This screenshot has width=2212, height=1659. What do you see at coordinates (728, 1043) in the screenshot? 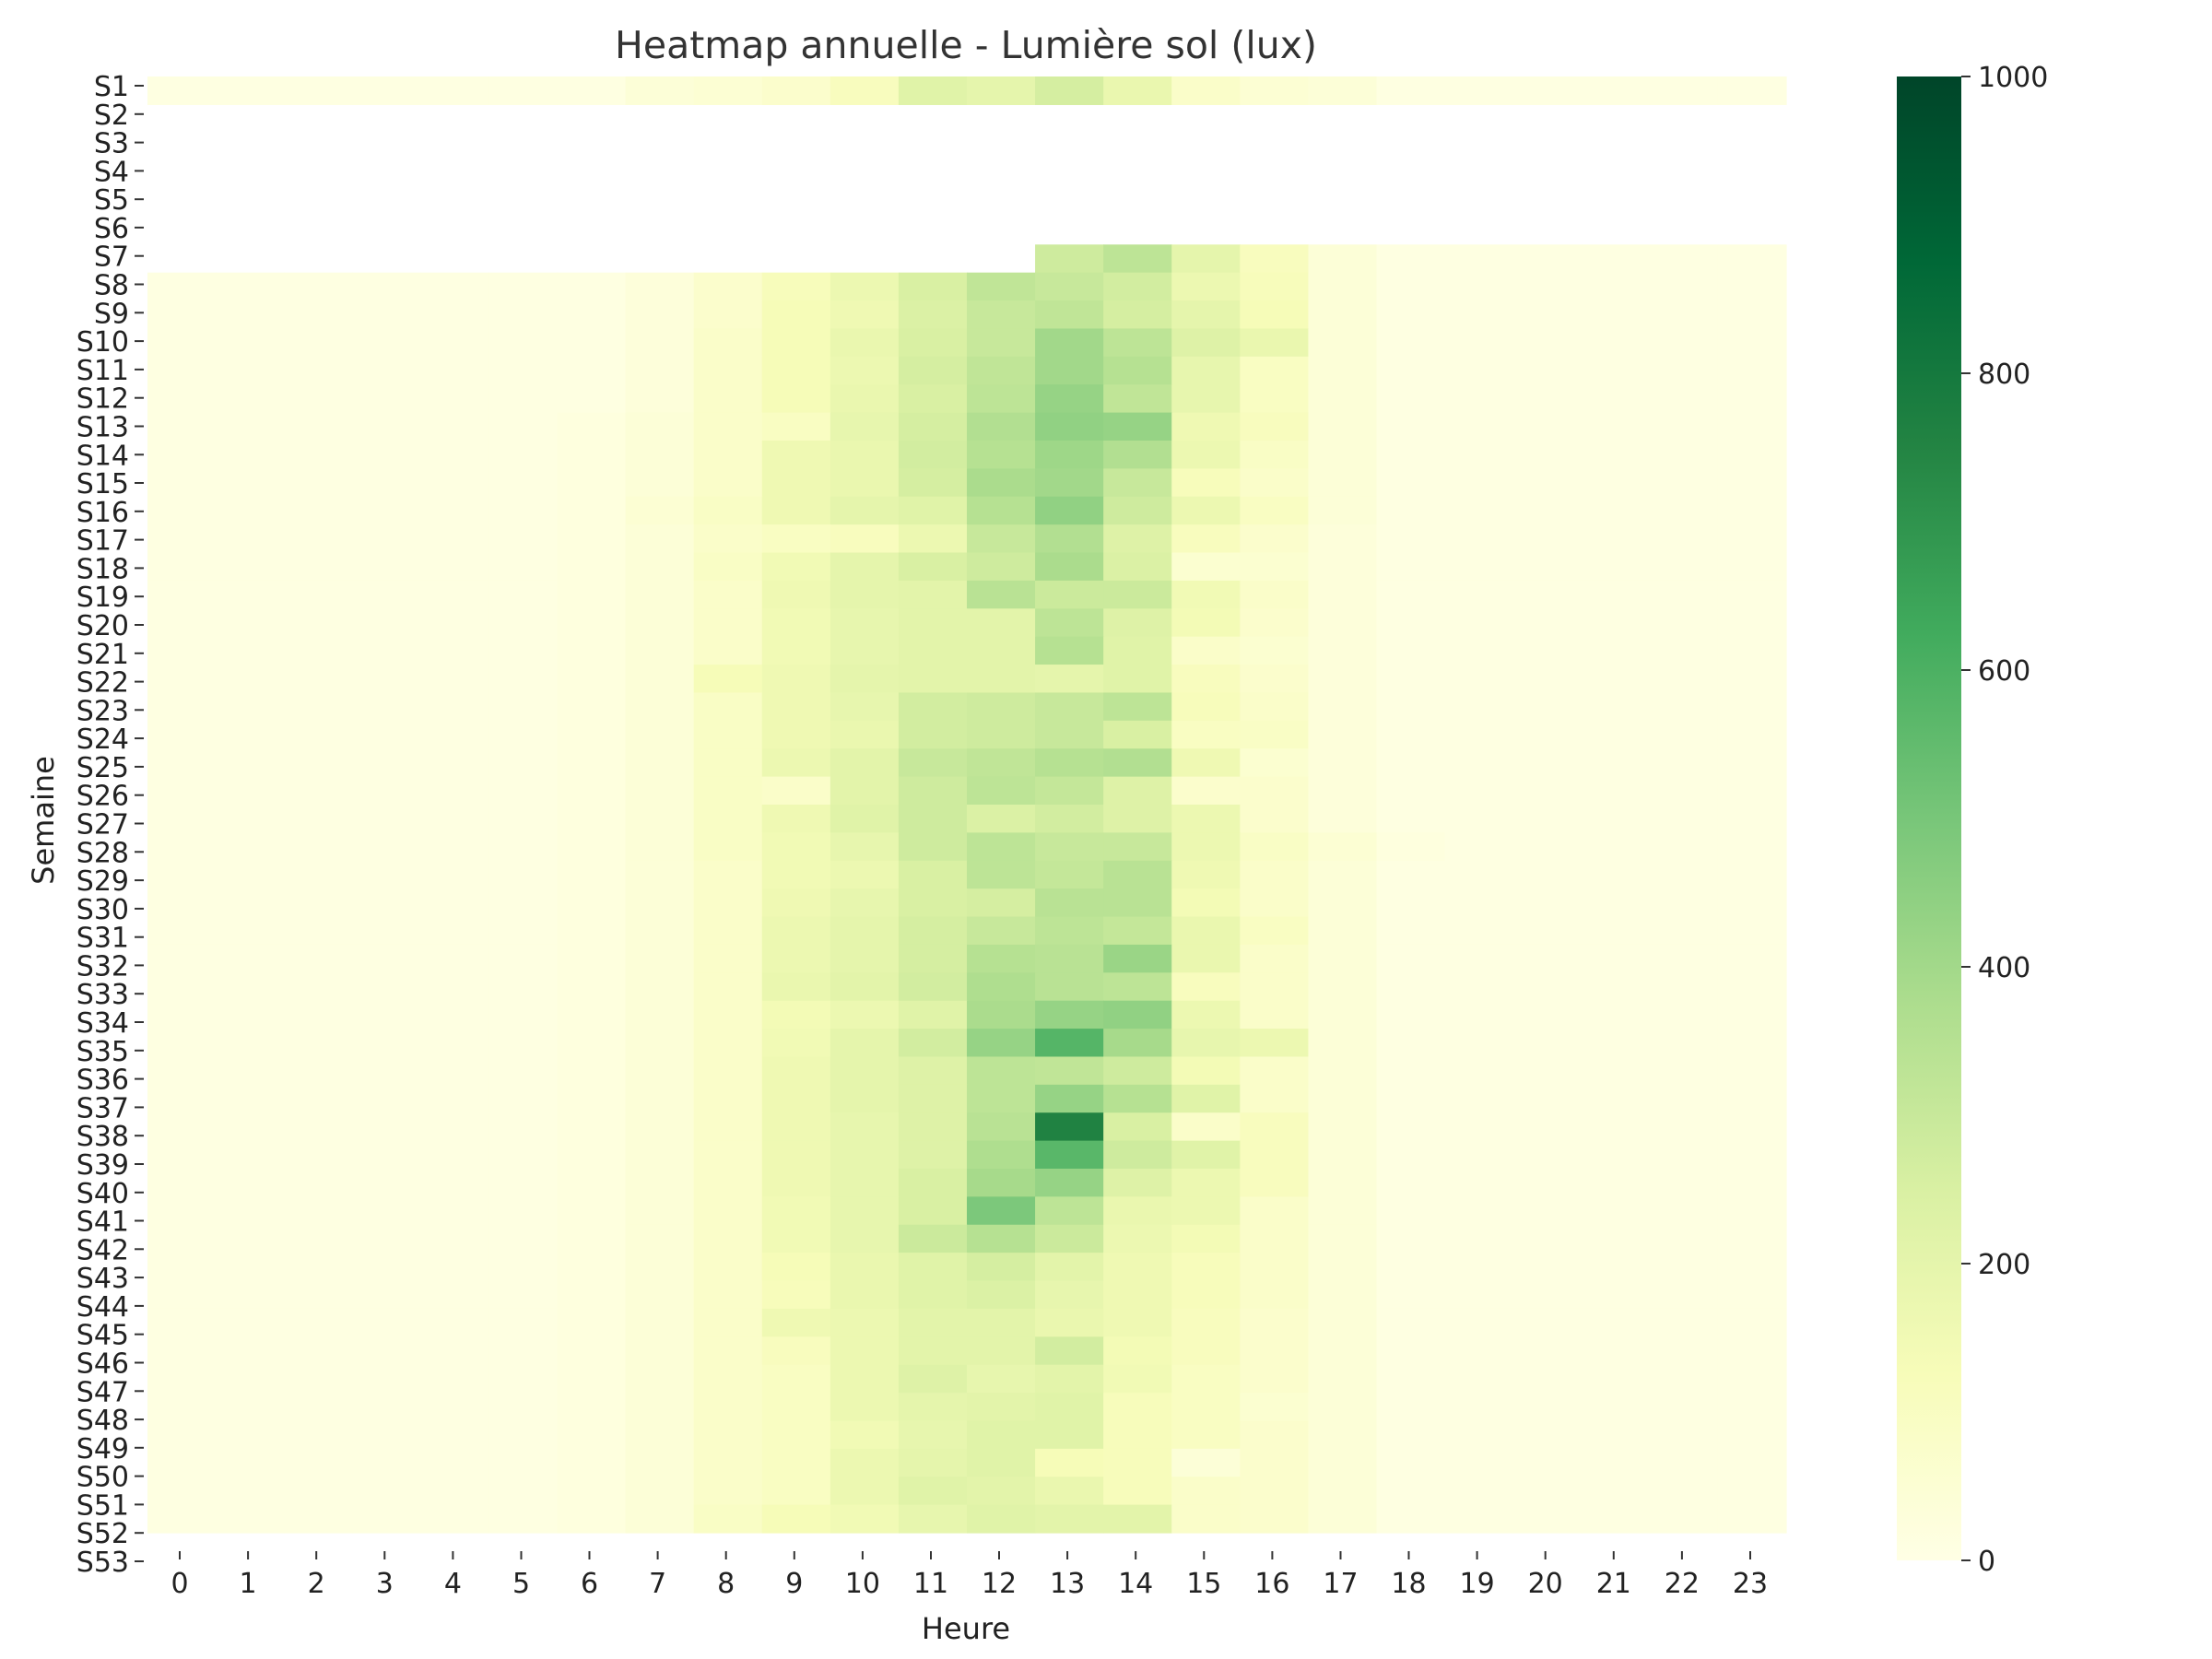
I see `heatmap-cell-S35-h8` at bounding box center [728, 1043].